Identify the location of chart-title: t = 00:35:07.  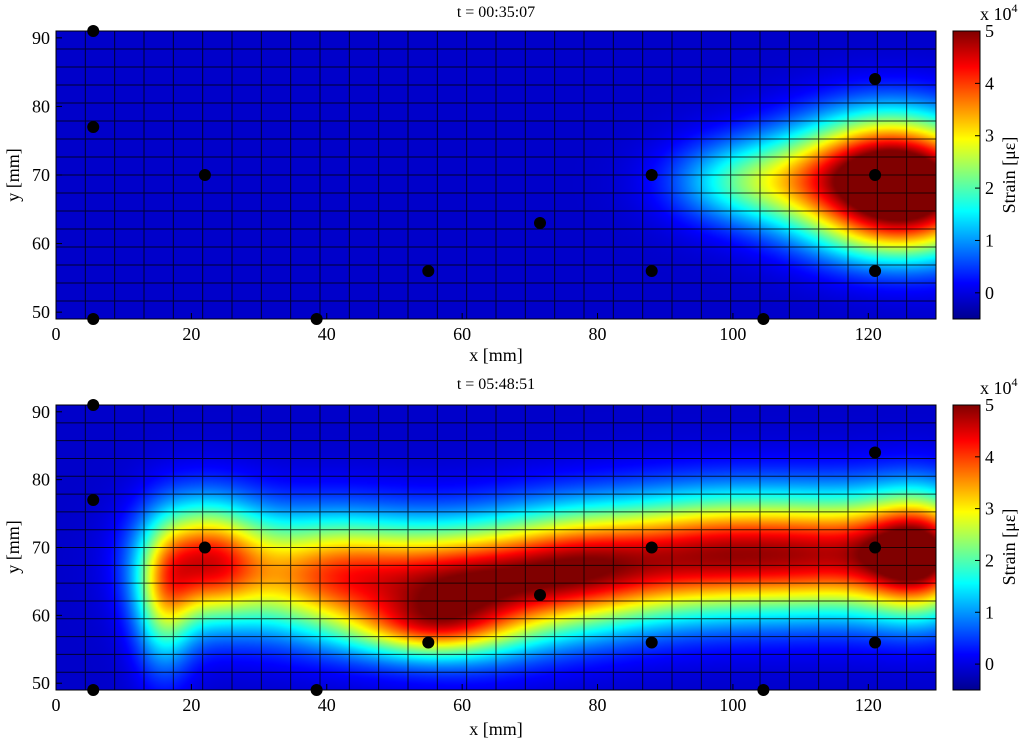
(496, 12).